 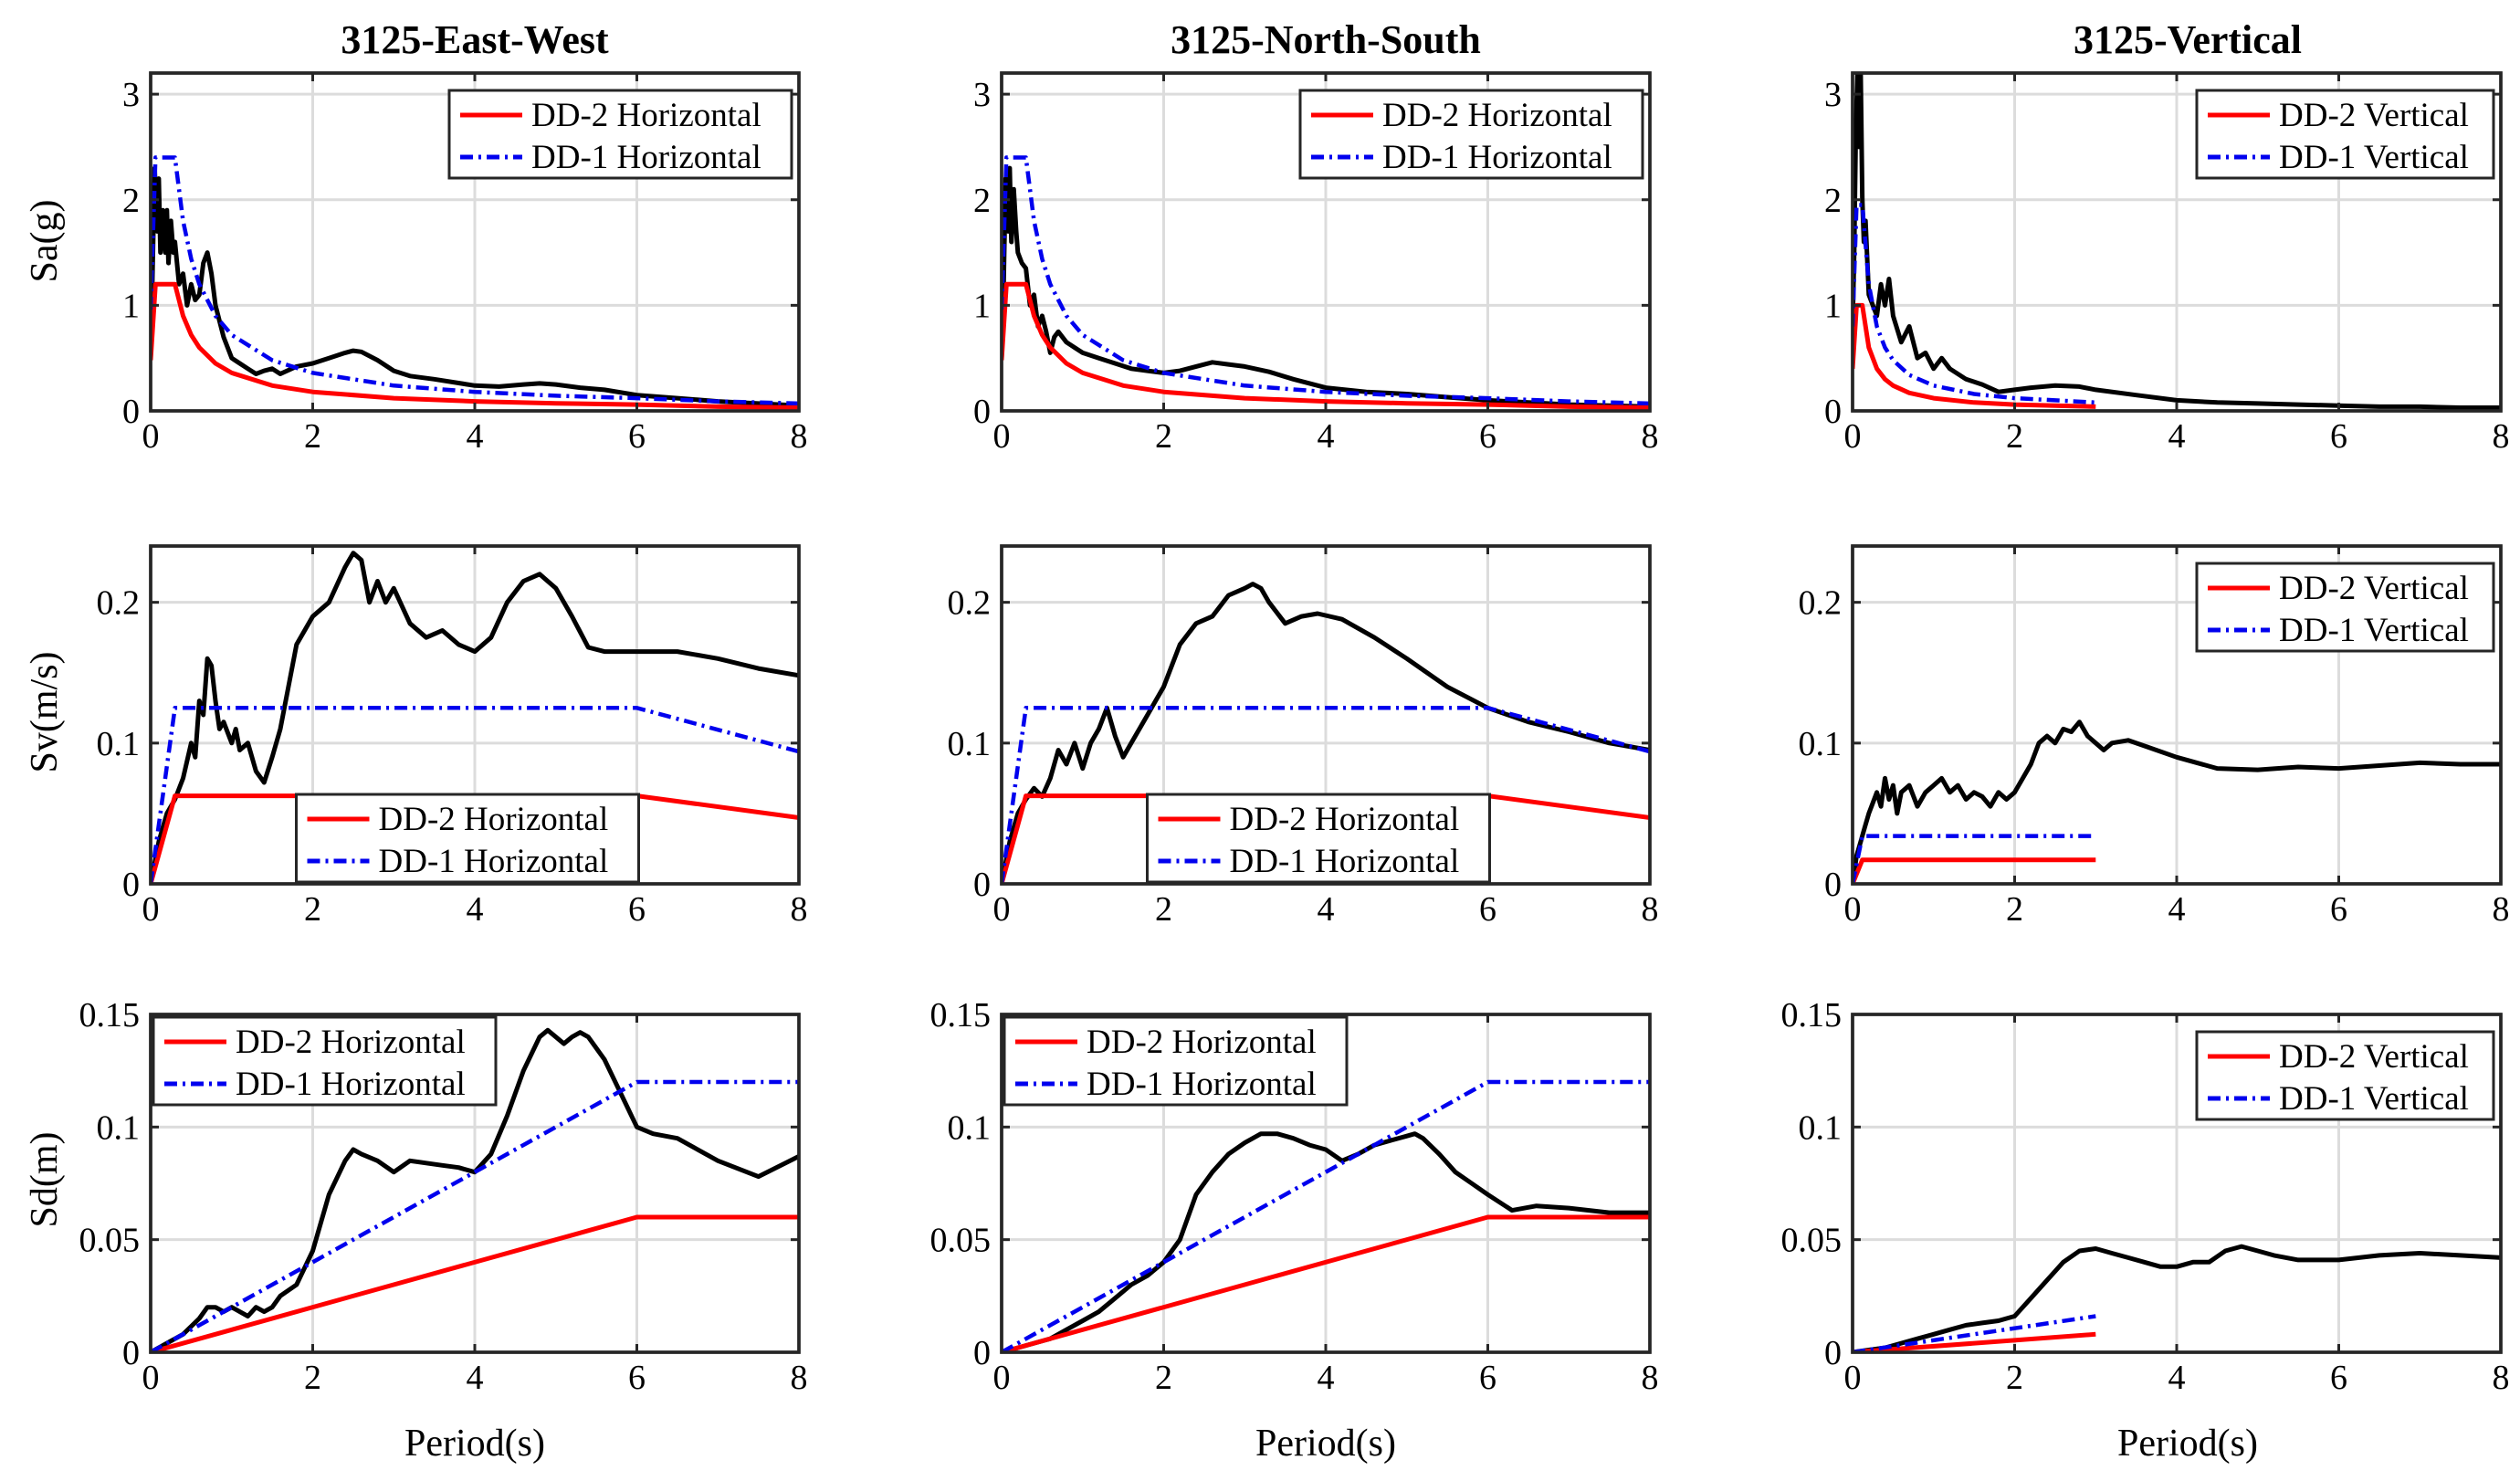 I want to click on y-tick-label: 0.15, so click(x=961, y=1015).